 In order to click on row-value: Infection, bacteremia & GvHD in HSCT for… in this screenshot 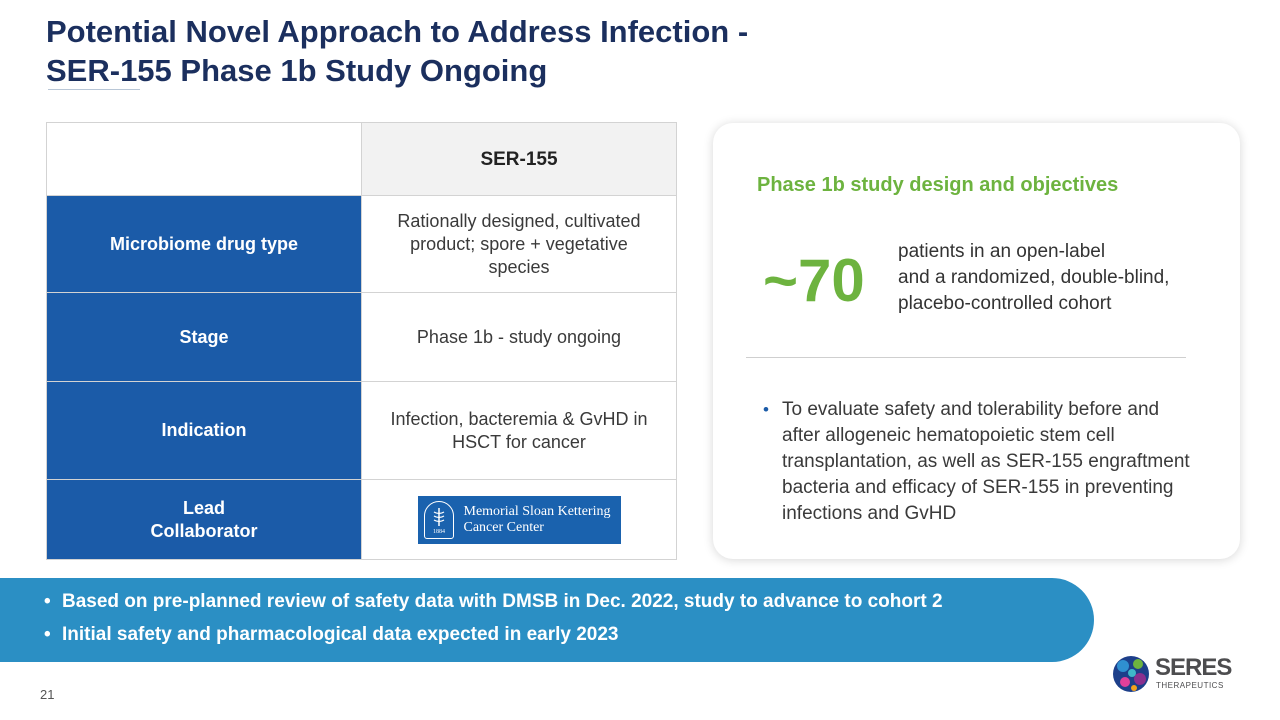, I will do `click(519, 430)`.